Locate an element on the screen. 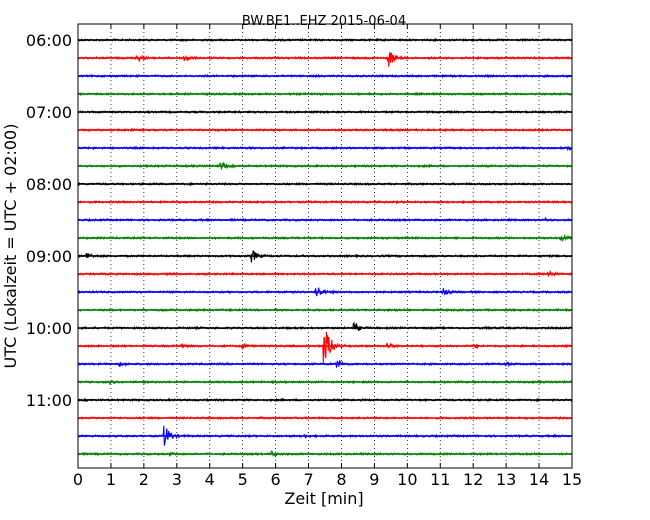 The width and height of the screenshot is (650, 520). y-tick-label: 08:00 is located at coordinates (49, 184).